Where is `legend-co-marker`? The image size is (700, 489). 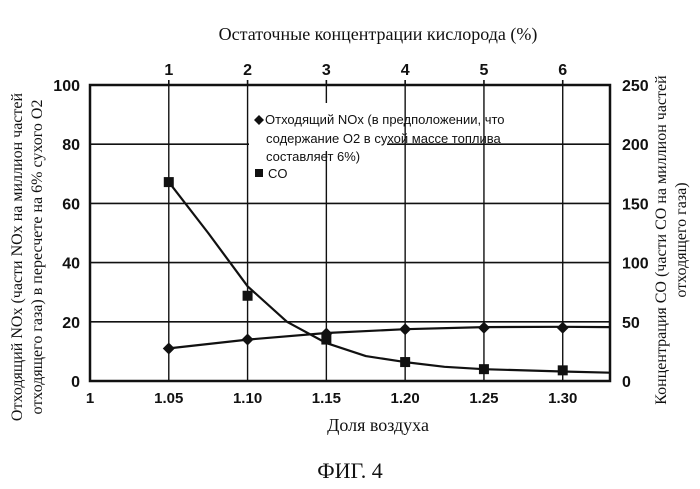
legend-co-marker is located at coordinates (259, 173).